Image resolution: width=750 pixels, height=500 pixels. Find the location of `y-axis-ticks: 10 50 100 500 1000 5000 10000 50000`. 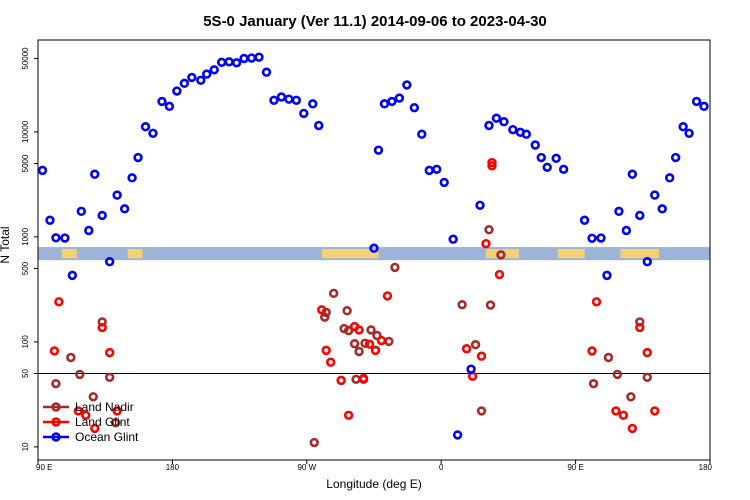

y-axis-ticks: 10 50 100 500 1000 5000 10000 50000 is located at coordinates (29, 249).